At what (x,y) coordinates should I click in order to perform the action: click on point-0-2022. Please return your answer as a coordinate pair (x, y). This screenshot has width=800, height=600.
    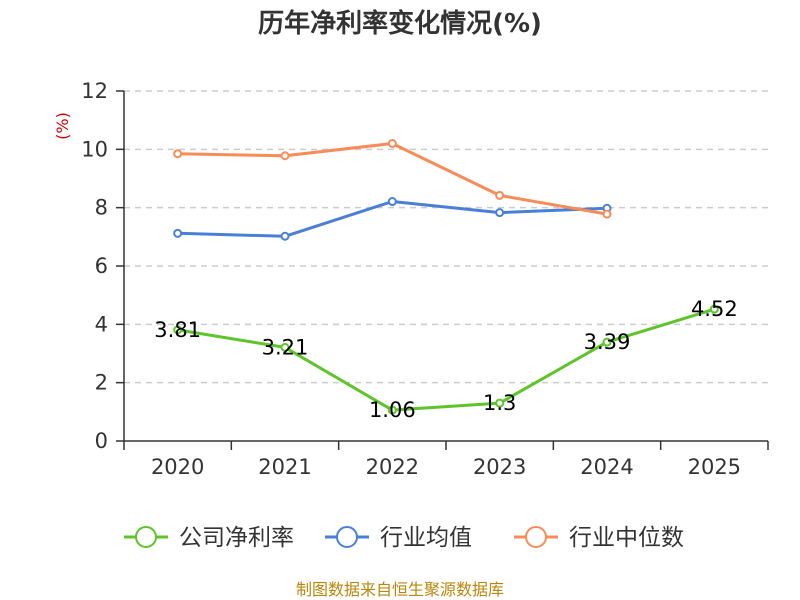
    Looking at the image, I should click on (392, 410).